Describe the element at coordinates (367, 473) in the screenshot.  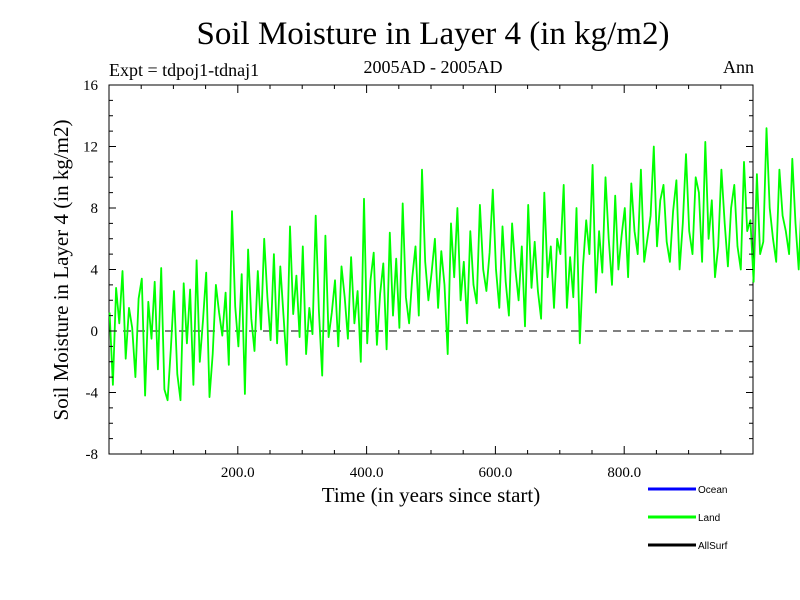
I see `x-tick-label: 400.0` at that location.